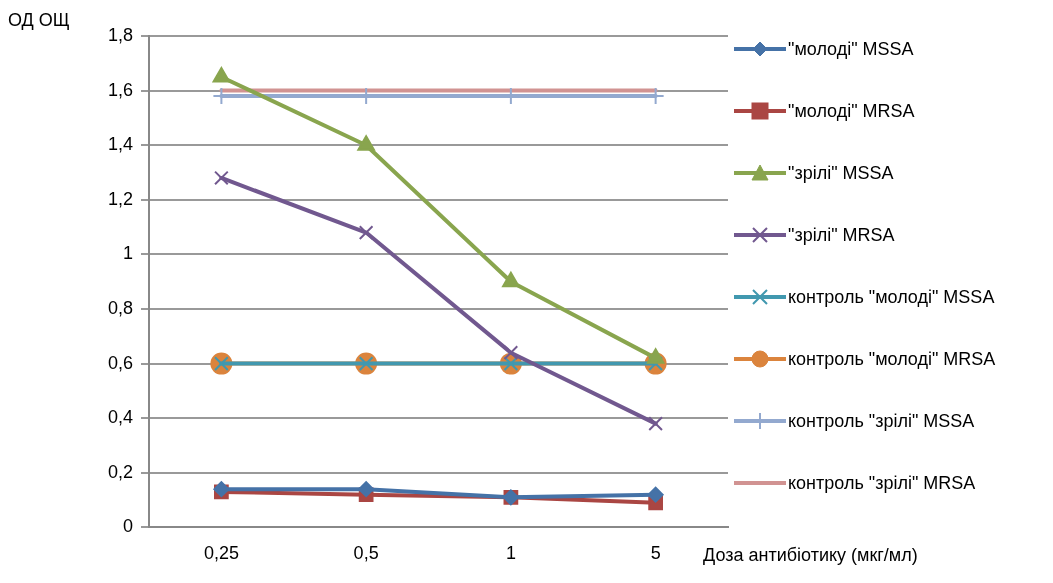 Image resolution: width=1053 pixels, height=583 pixels. Describe the element at coordinates (810, 555) in the screenshot. I see `x-axis-title: Доза антибіотику (мкг/мл)` at that location.